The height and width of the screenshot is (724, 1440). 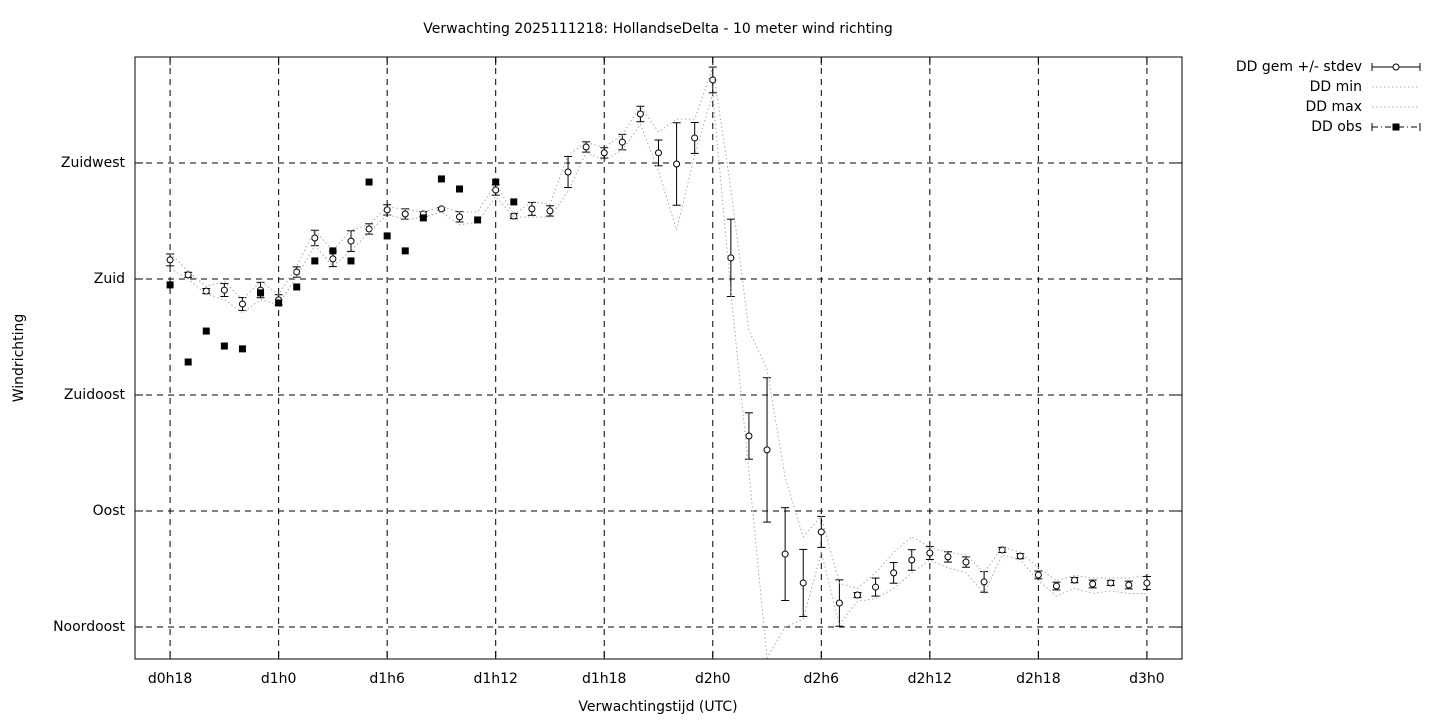 What do you see at coordinates (279, 679) in the screenshot?
I see `x-tick-label: d1h0` at bounding box center [279, 679].